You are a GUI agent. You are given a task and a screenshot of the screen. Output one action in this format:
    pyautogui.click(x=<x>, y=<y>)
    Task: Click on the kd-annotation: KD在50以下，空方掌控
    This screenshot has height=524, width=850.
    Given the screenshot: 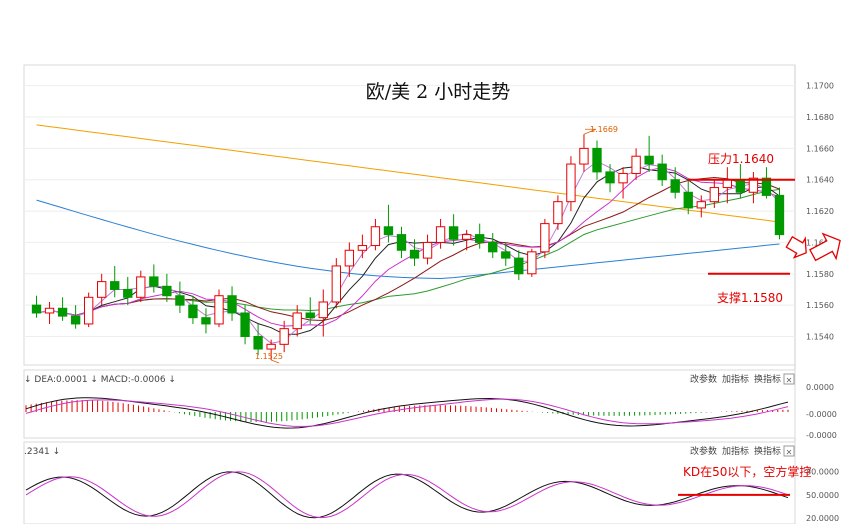 What is the action you would take?
    pyautogui.click(x=747, y=471)
    